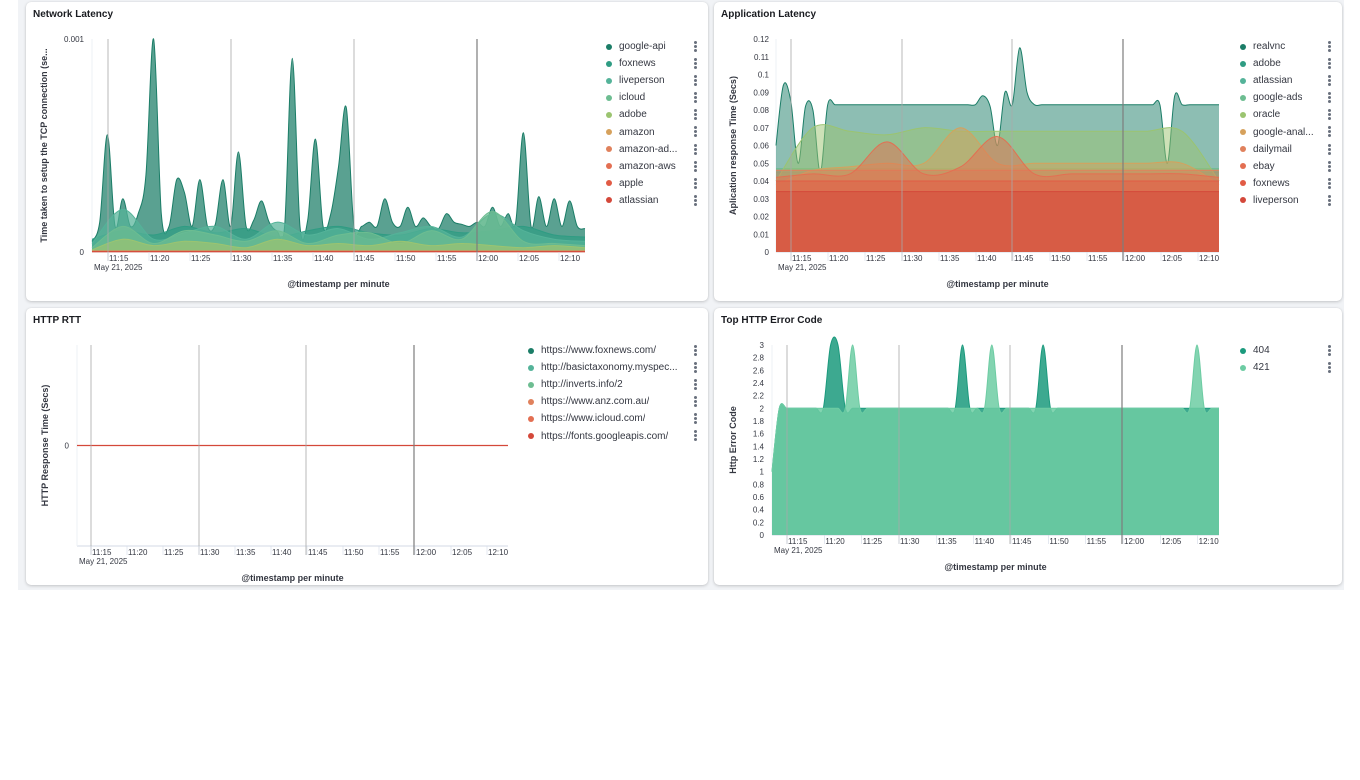  I want to click on y-tick-label: 0.02, so click(761, 217).